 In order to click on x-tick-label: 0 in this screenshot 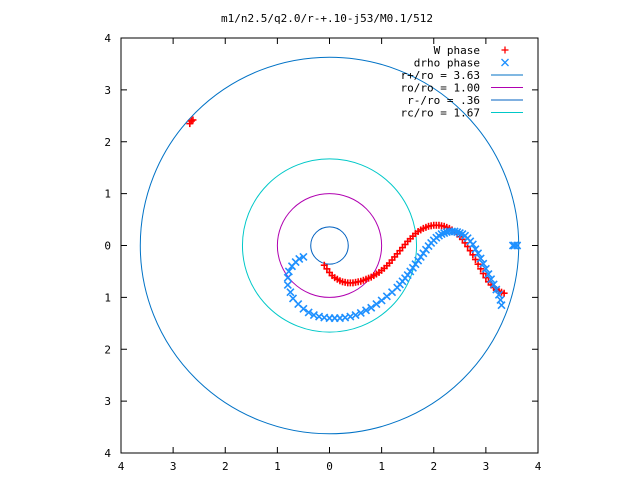, I will do `click(329, 466)`.